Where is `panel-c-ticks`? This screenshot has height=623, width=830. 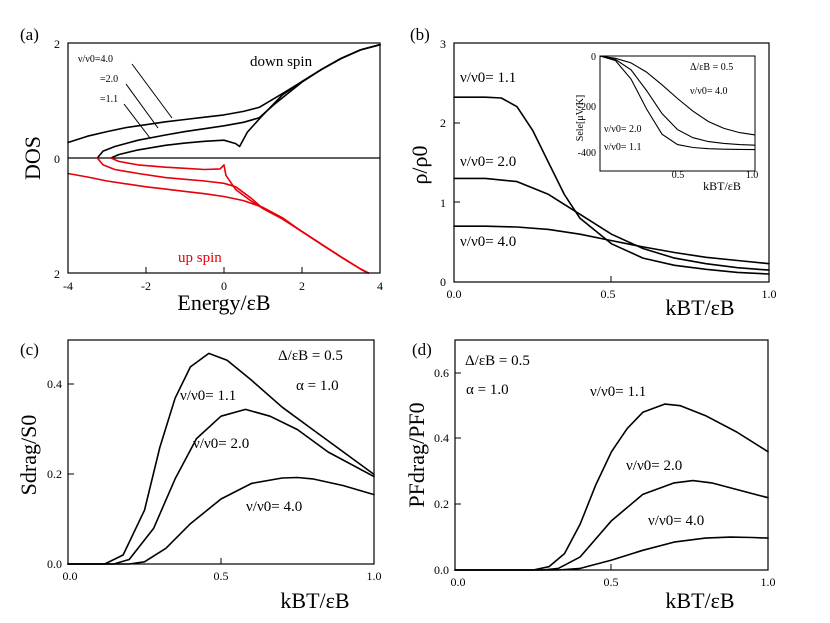
panel-c-ticks is located at coordinates (221, 474).